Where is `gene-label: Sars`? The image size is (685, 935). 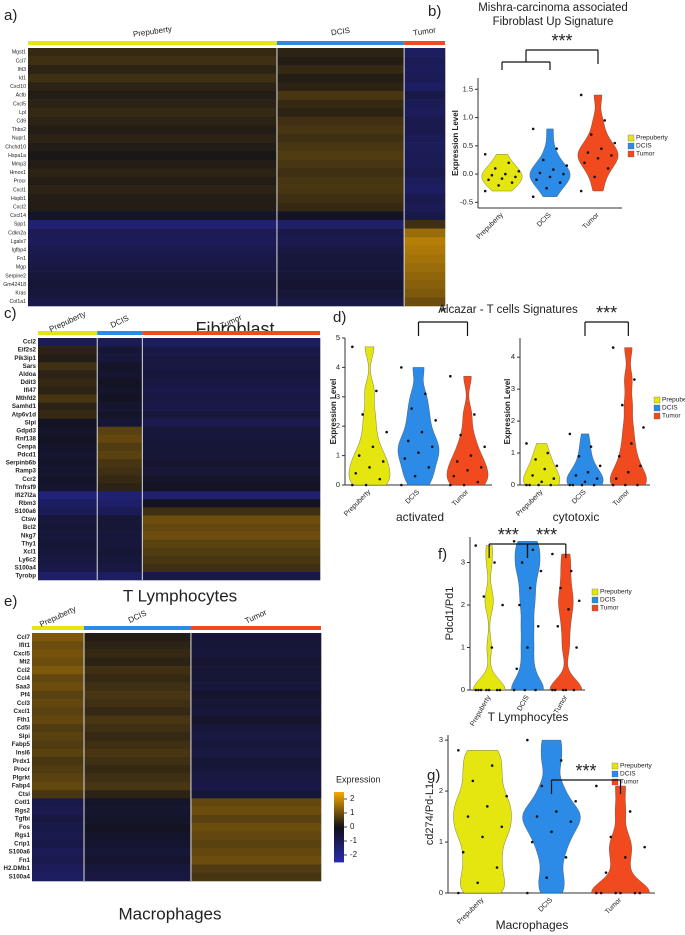 gene-label: Sars is located at coordinates (30, 366).